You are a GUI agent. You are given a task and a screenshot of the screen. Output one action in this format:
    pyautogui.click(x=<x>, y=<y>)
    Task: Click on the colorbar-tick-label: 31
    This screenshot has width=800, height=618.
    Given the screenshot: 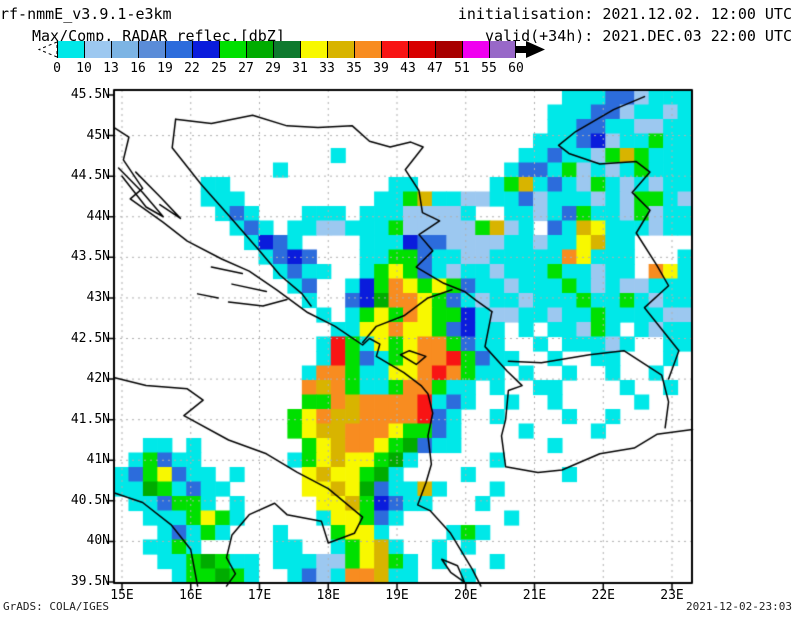 What is the action you would take?
    pyautogui.click(x=300, y=68)
    